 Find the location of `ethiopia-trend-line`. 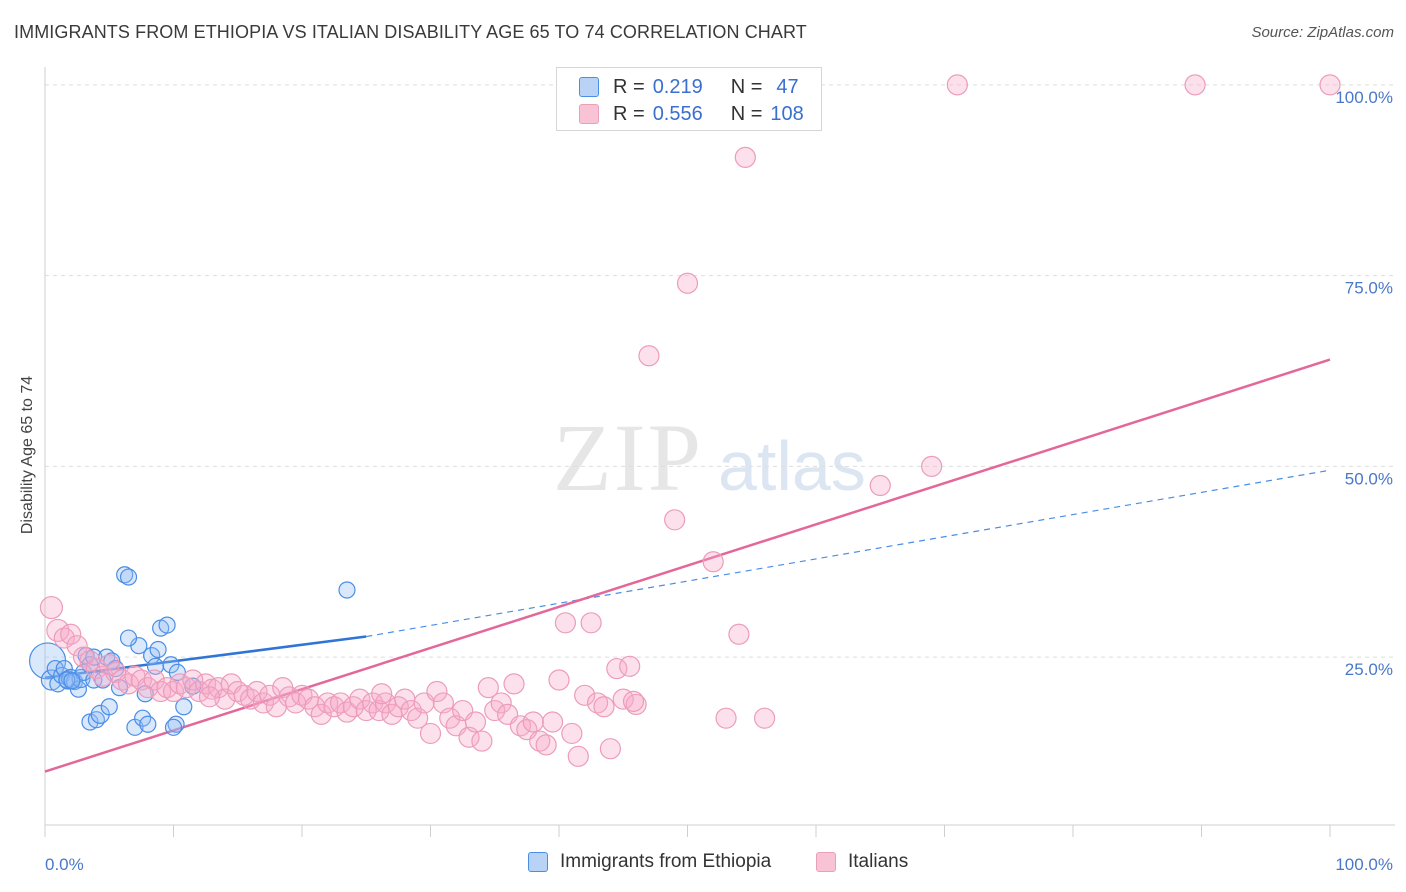

ethiopia-trend-line is located at coordinates (205, 657).